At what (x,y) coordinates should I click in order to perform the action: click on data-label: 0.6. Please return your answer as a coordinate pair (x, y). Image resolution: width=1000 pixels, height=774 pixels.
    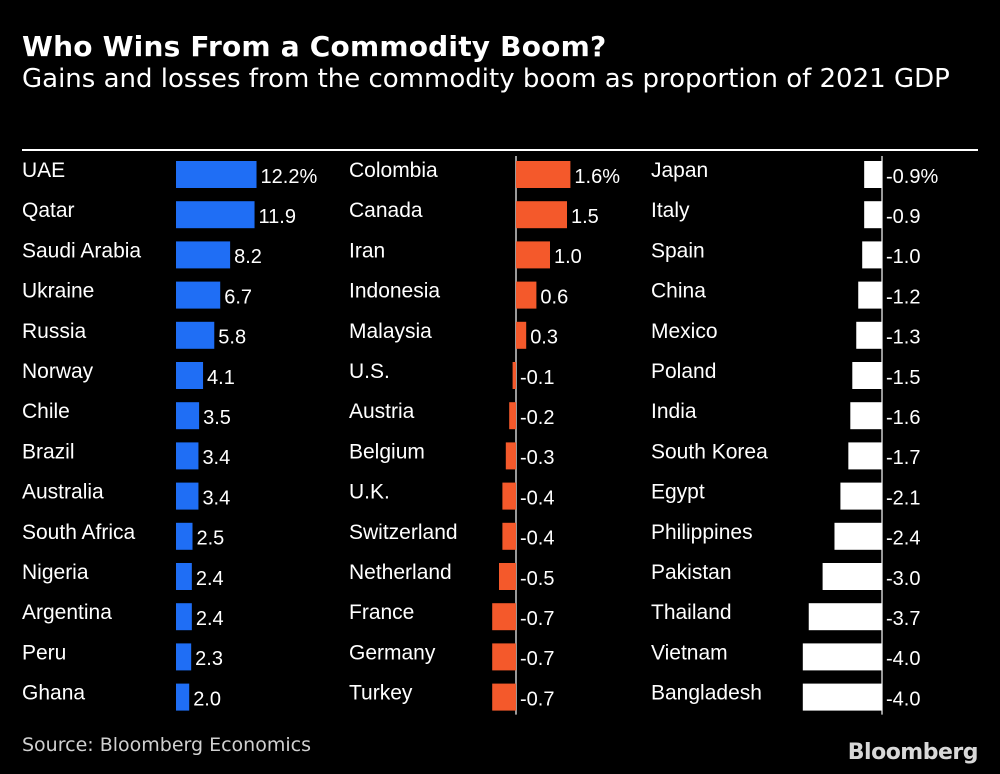
    Looking at the image, I should click on (554, 297).